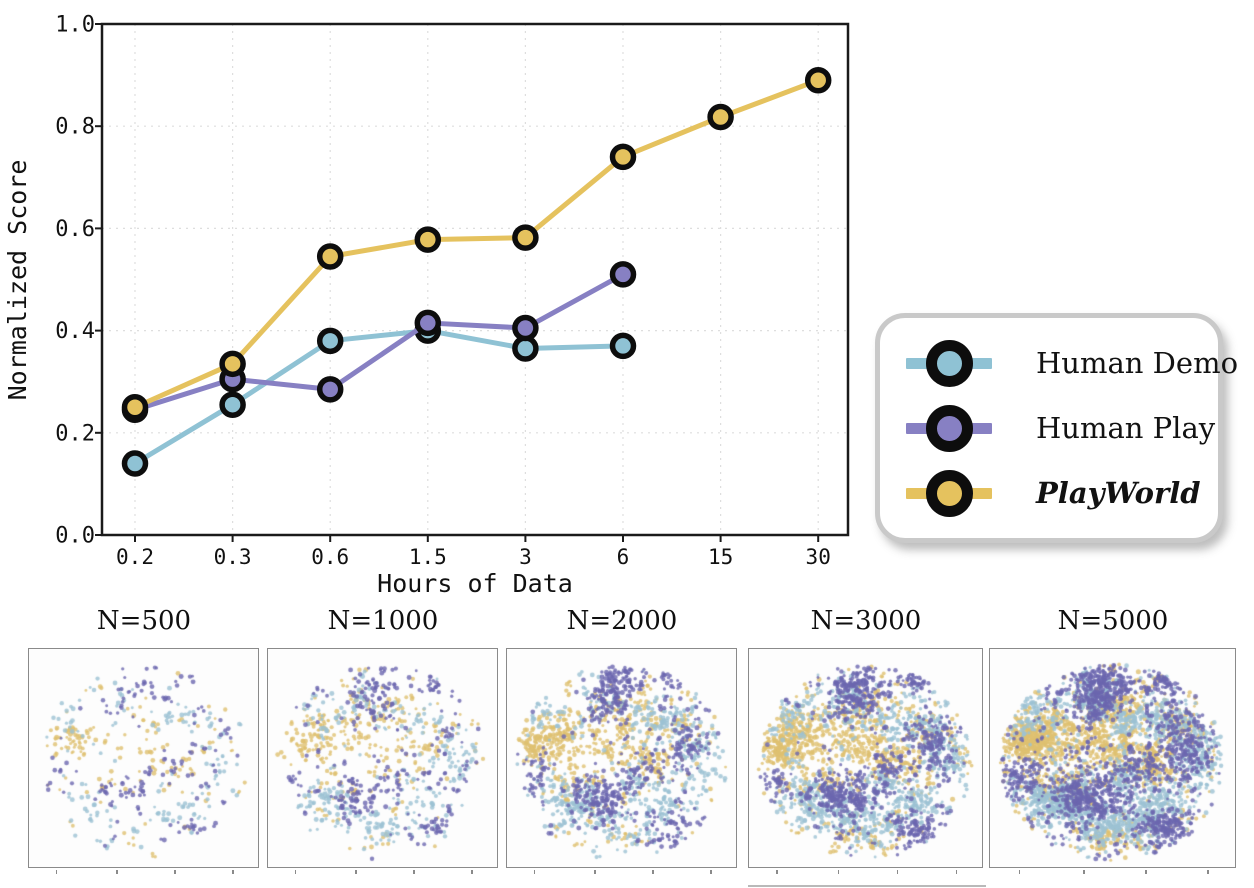 Image resolution: width=1254 pixels, height=888 pixels. Describe the element at coordinates (383, 621) in the screenshot. I see `tsne-title-n1000: N=1000` at that location.